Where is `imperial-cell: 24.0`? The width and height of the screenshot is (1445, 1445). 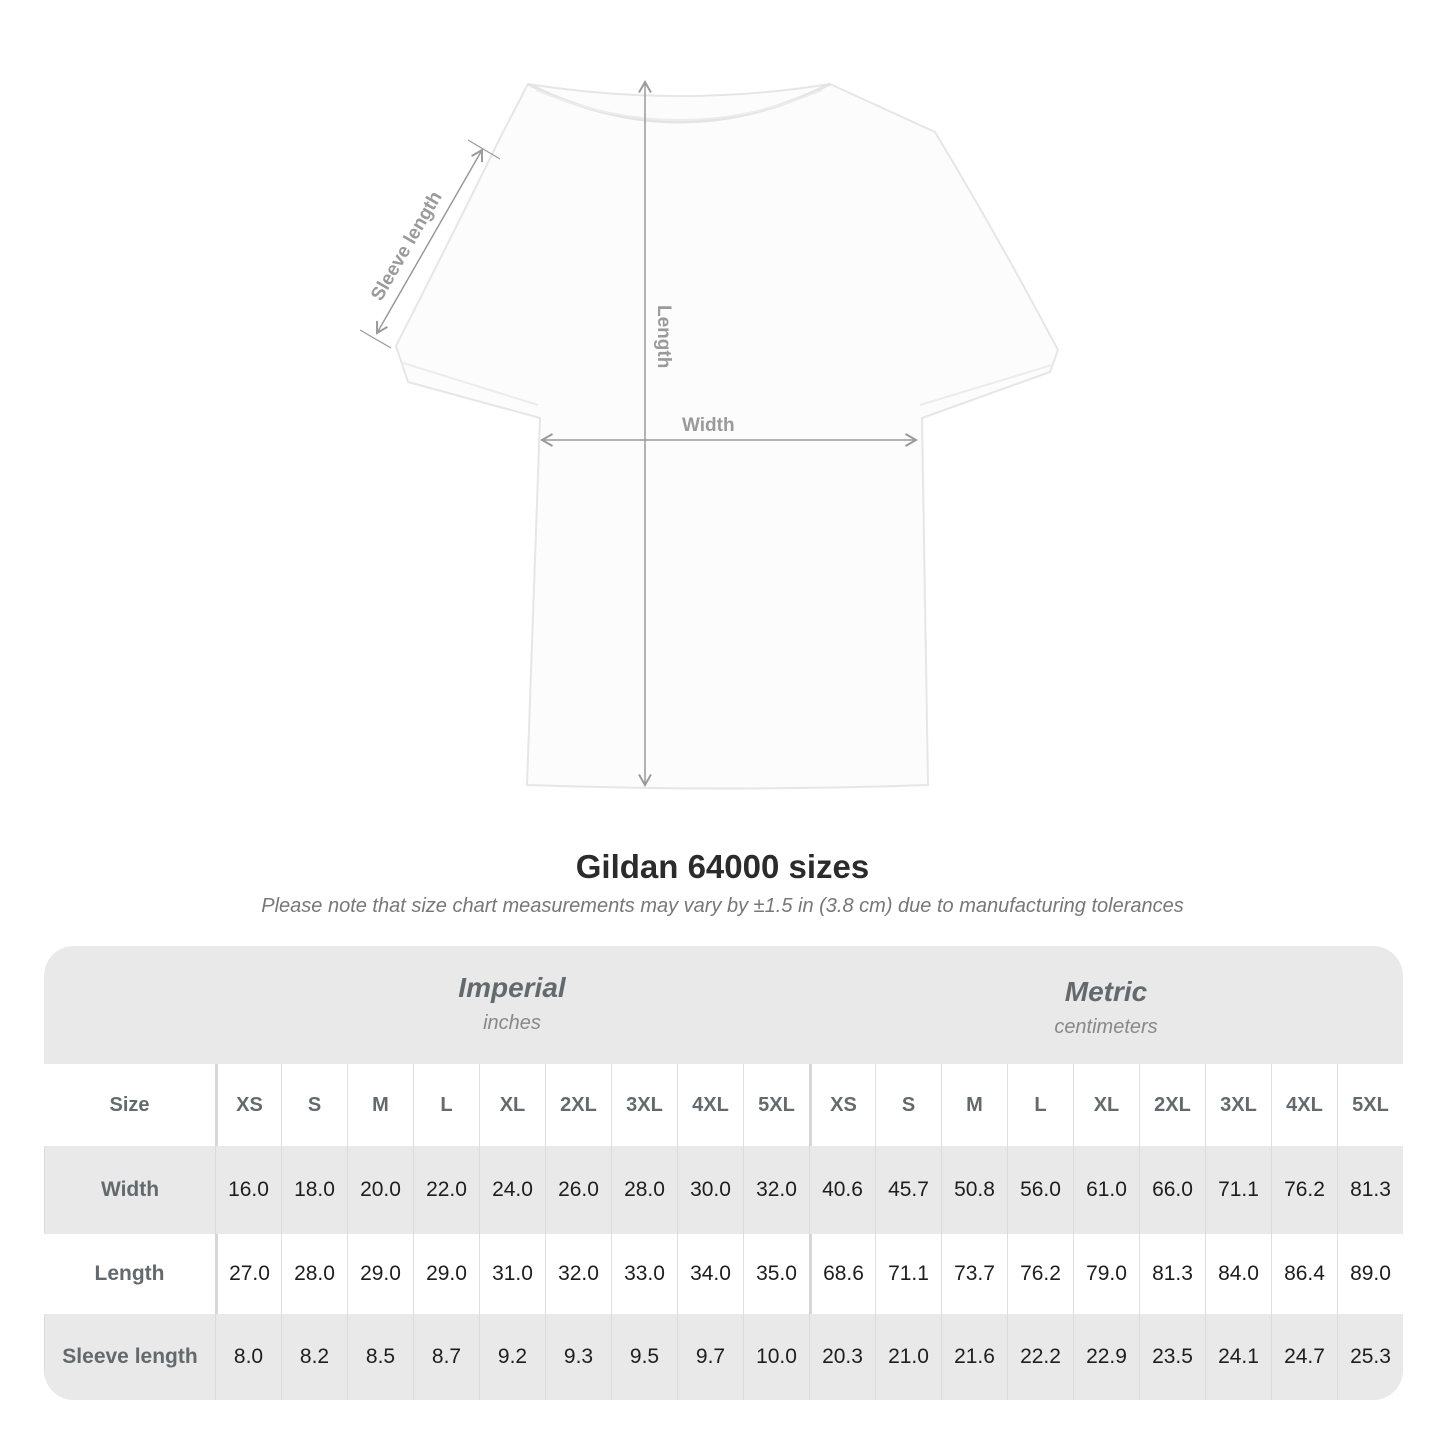 imperial-cell: 24.0 is located at coordinates (512, 1190).